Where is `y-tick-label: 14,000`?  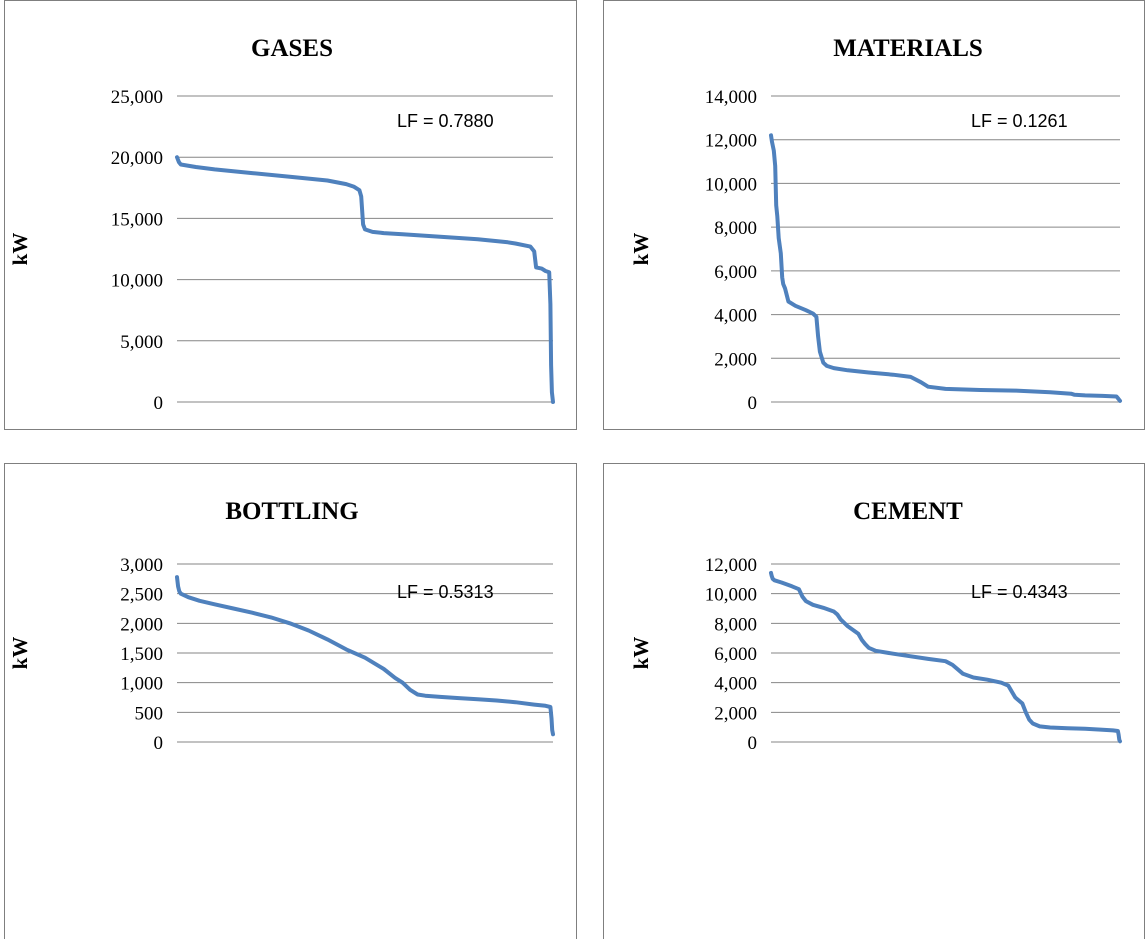 y-tick-label: 14,000 is located at coordinates (731, 97).